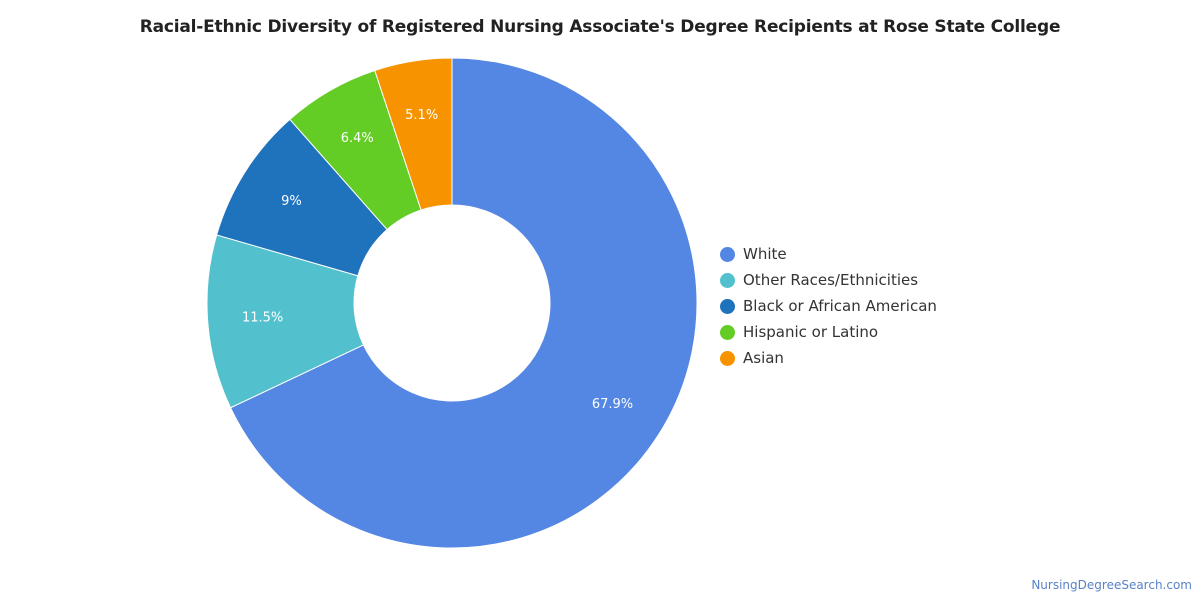 This screenshot has height=600, width=1200. I want to click on legend-swatch-asian, so click(727, 358).